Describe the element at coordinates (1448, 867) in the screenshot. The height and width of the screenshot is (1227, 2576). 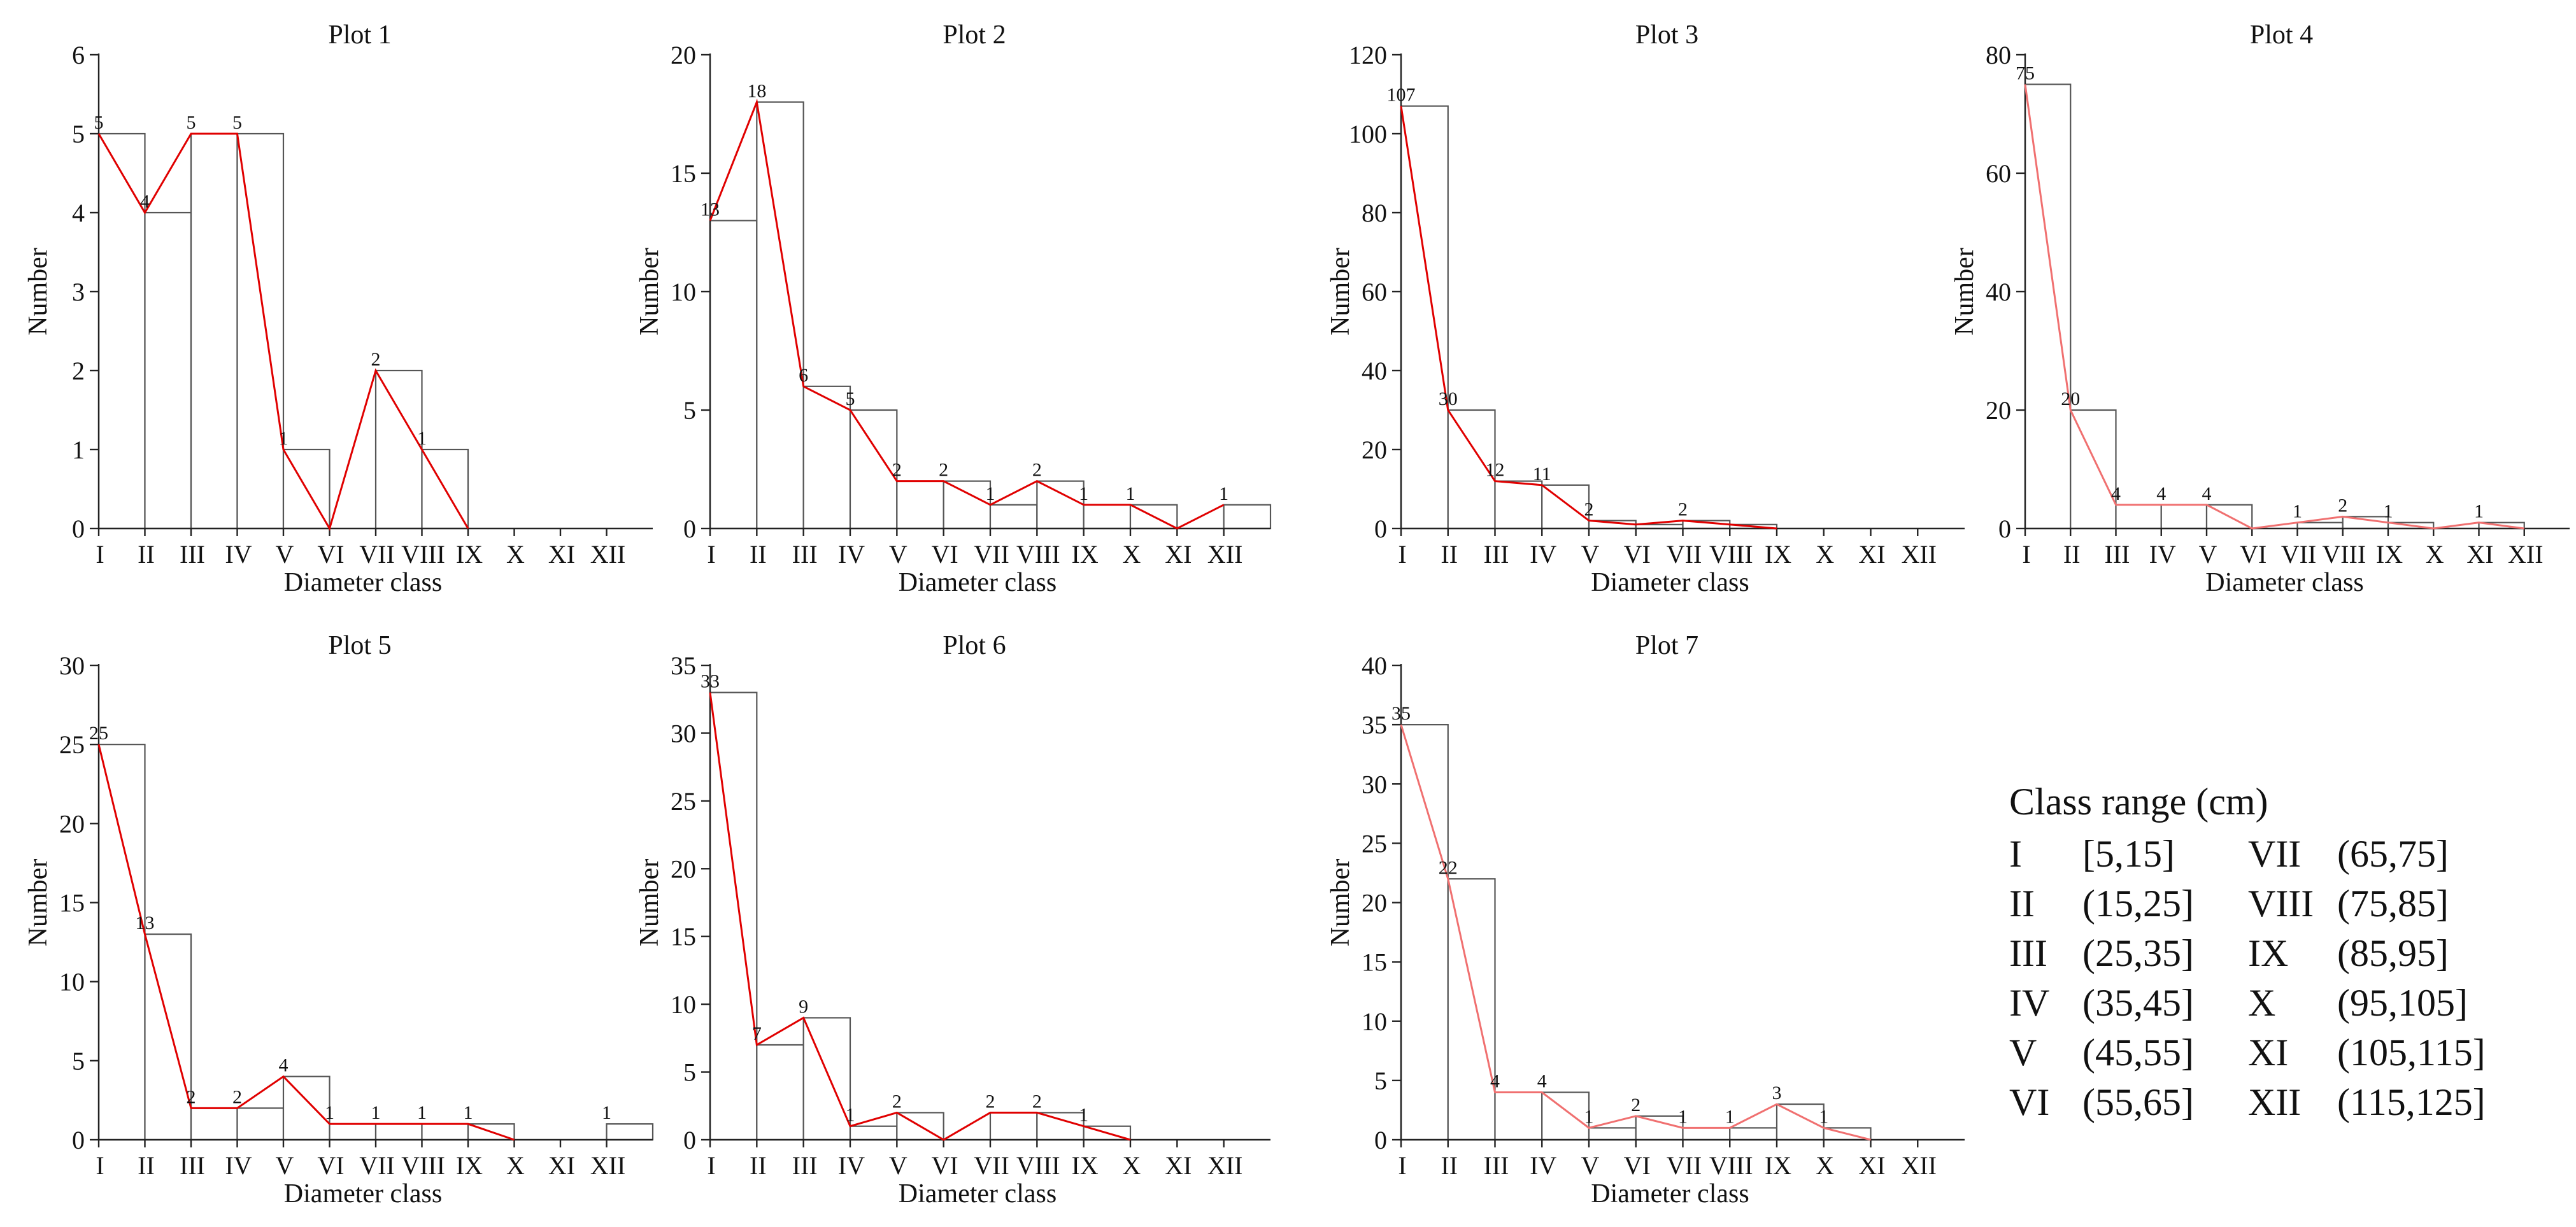
I see `data-label: 22` at that location.